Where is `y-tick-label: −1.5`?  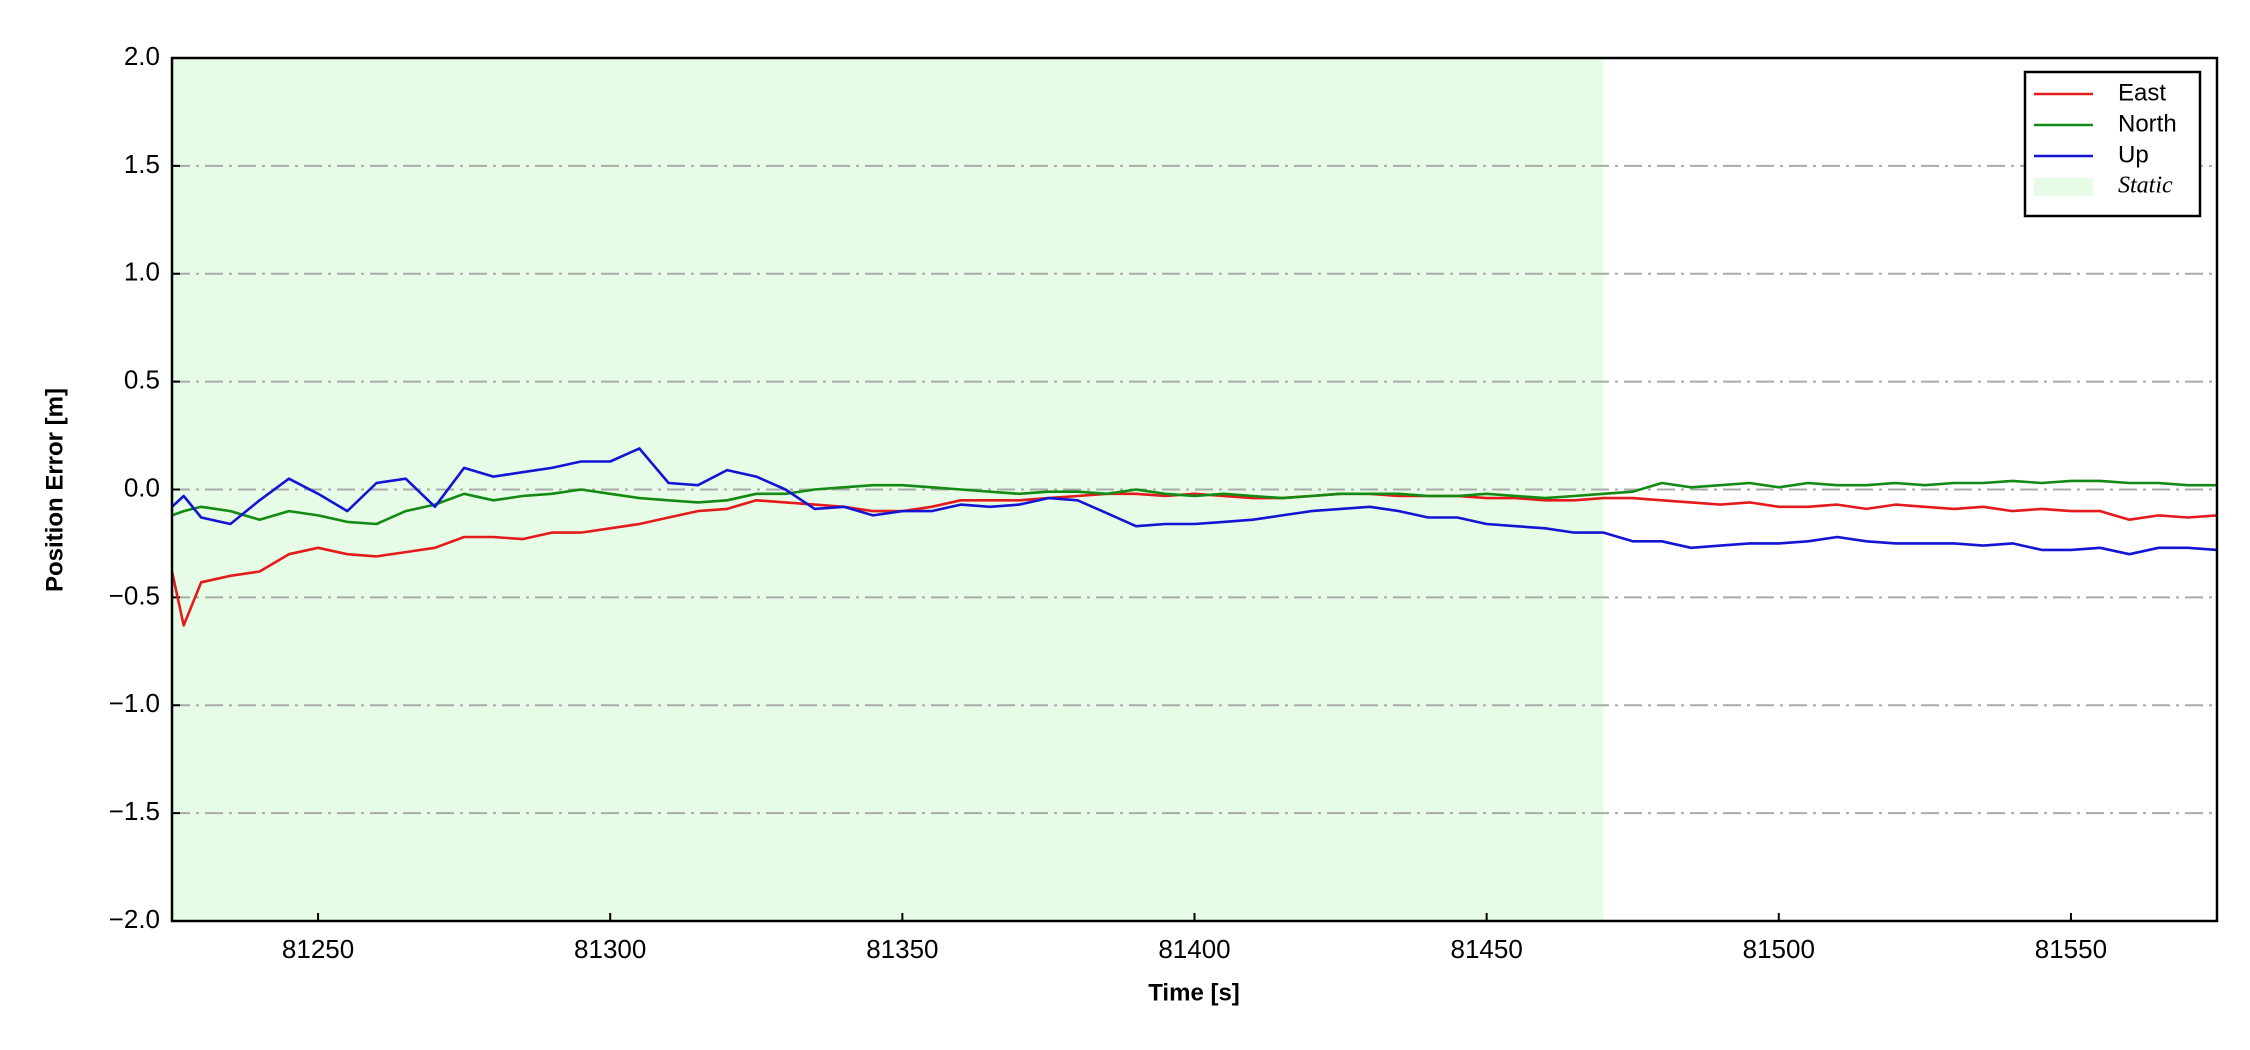
y-tick-label: −1.5 is located at coordinates (134, 811).